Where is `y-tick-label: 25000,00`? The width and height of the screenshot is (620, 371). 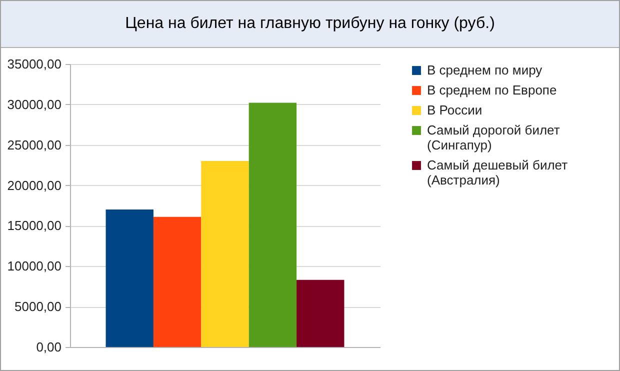 y-tick-label: 25000,00 is located at coordinates (34, 144).